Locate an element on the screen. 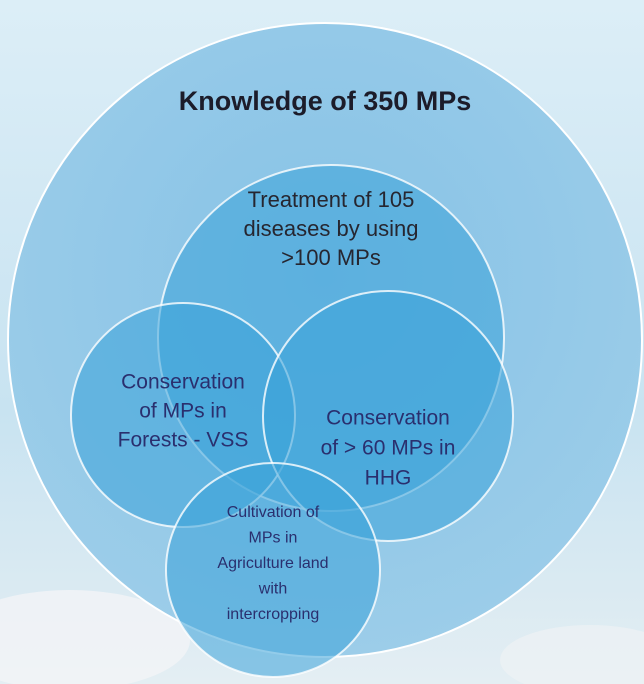 The image size is (644, 684). circle-label: Agriculture land is located at coordinates (272, 563).